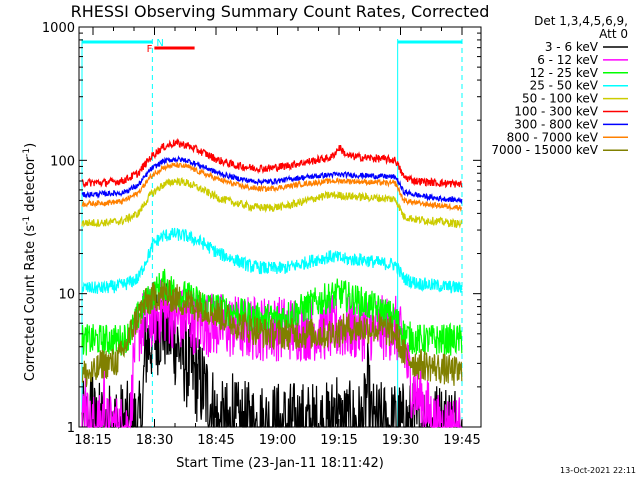  Describe the element at coordinates (400, 440) in the screenshot. I see `x-tick-label: 19:30` at that location.